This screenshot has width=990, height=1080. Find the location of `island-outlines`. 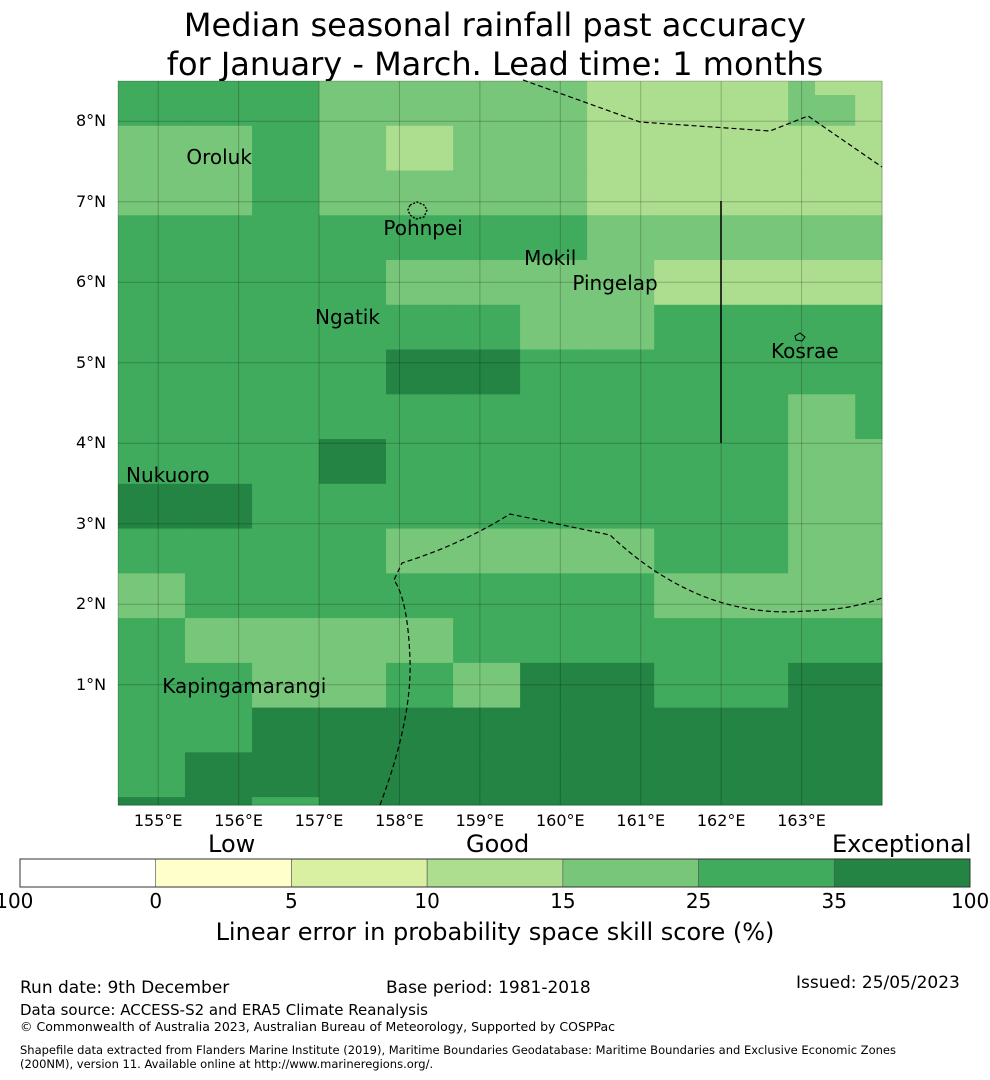

island-outlines is located at coordinates (606, 271).